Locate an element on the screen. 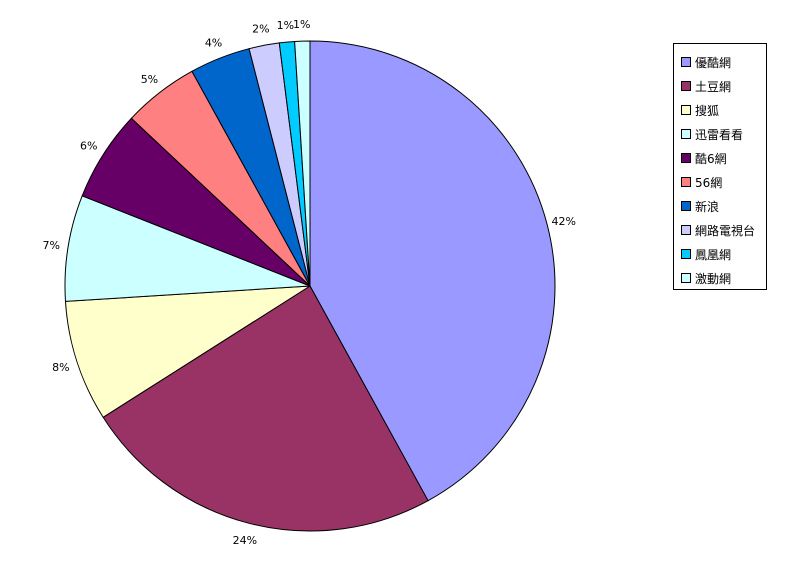  legend-label: 優酷網 is located at coordinates (713, 62).